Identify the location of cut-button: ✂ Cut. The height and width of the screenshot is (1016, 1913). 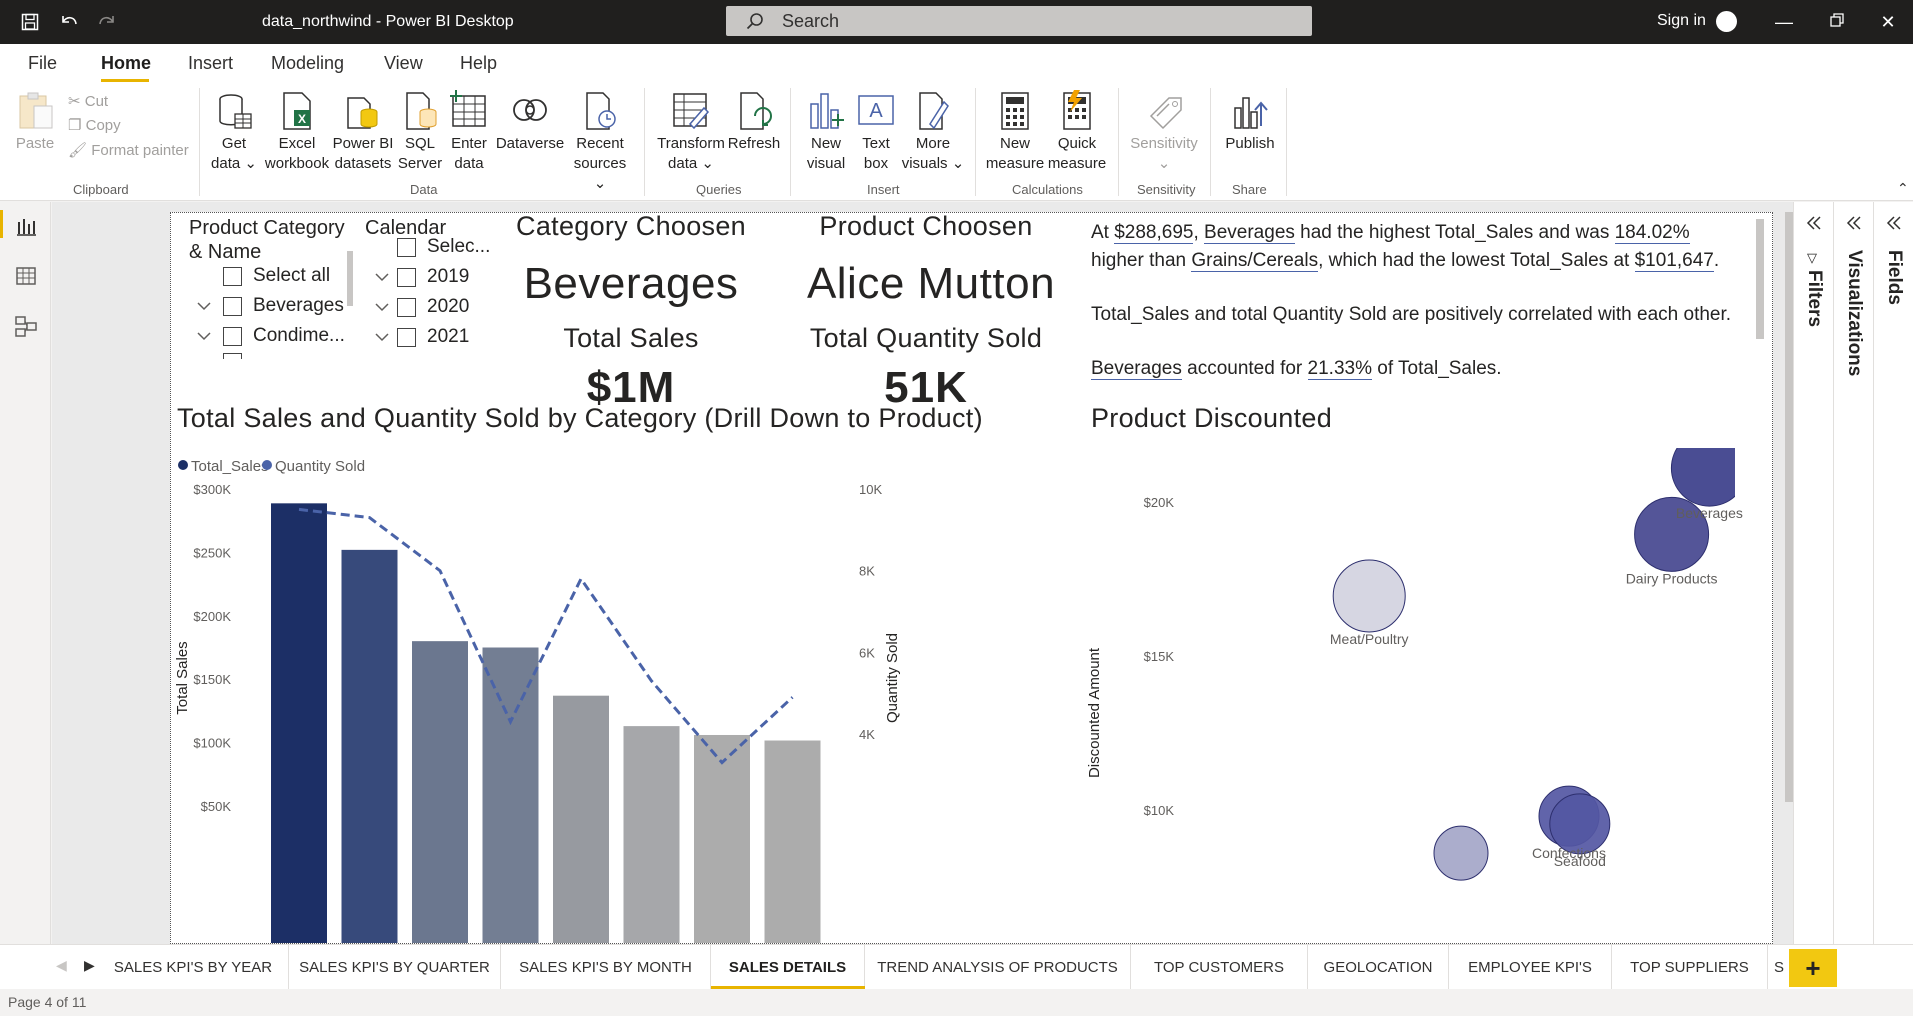
(88, 101).